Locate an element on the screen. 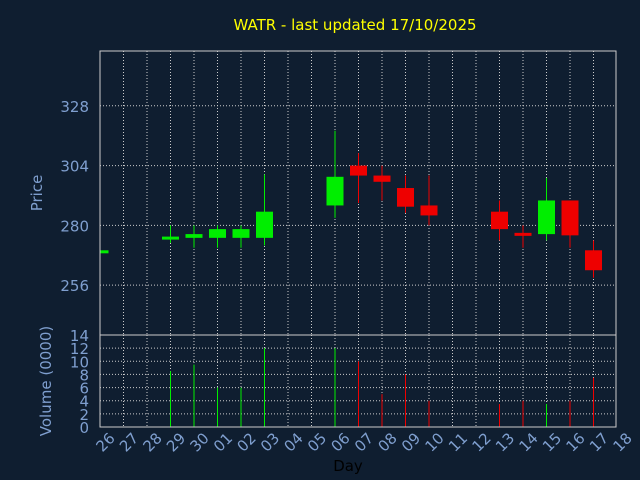  volume-tick-label: 0 is located at coordinates (84, 428).